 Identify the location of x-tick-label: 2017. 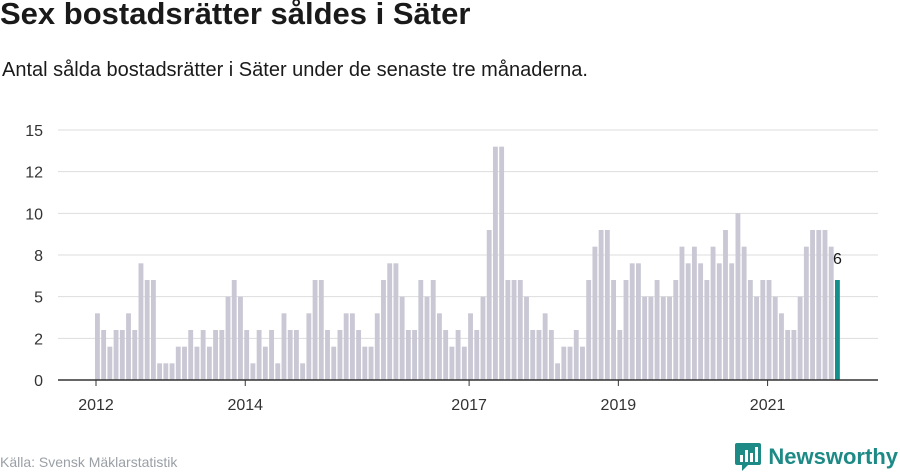
(469, 405).